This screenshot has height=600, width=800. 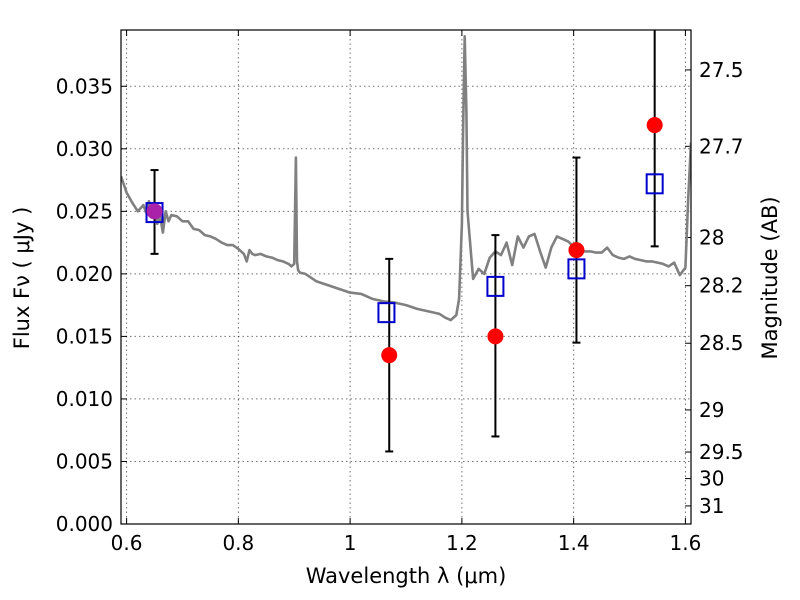 I want to click on y-tick-label: 0.015, so click(x=84, y=336).